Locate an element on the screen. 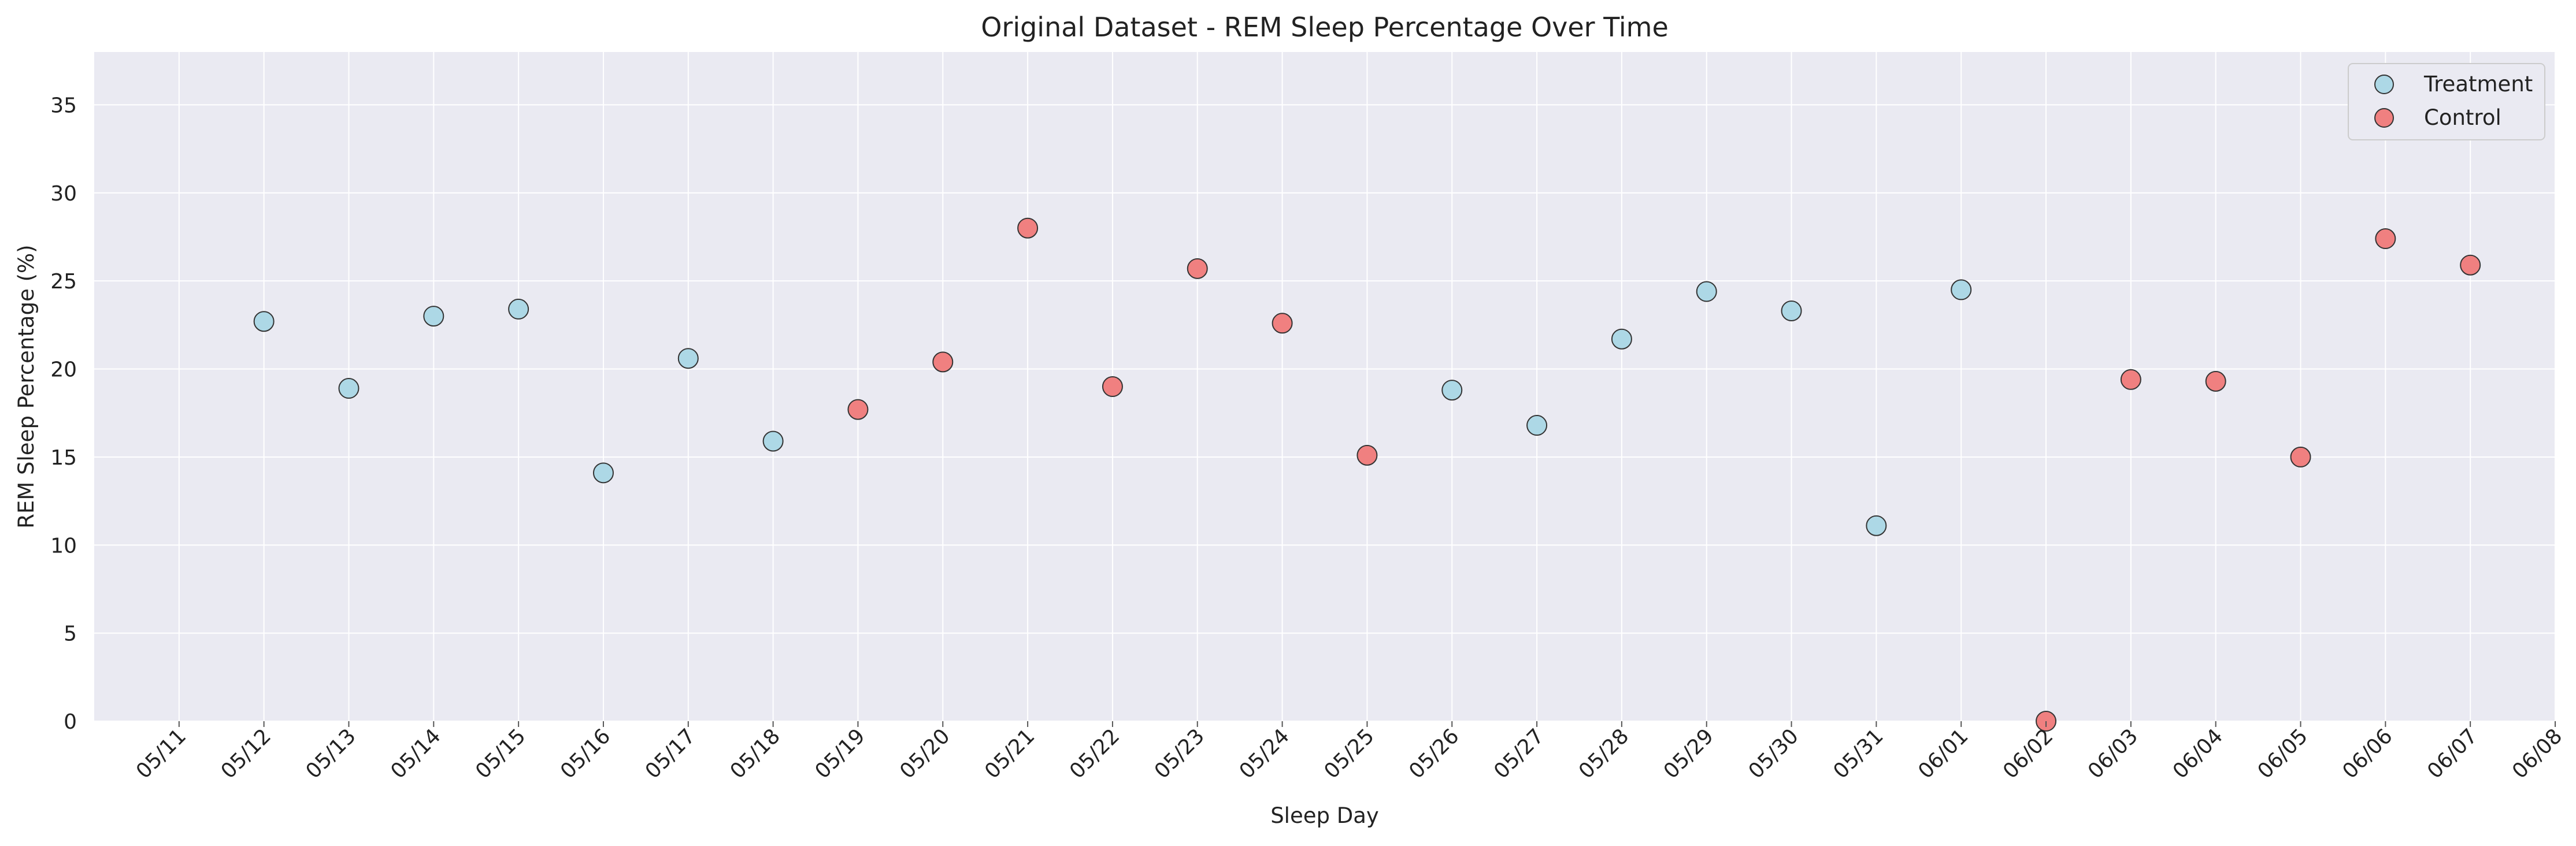  y-tick-label: 25 is located at coordinates (63, 282).